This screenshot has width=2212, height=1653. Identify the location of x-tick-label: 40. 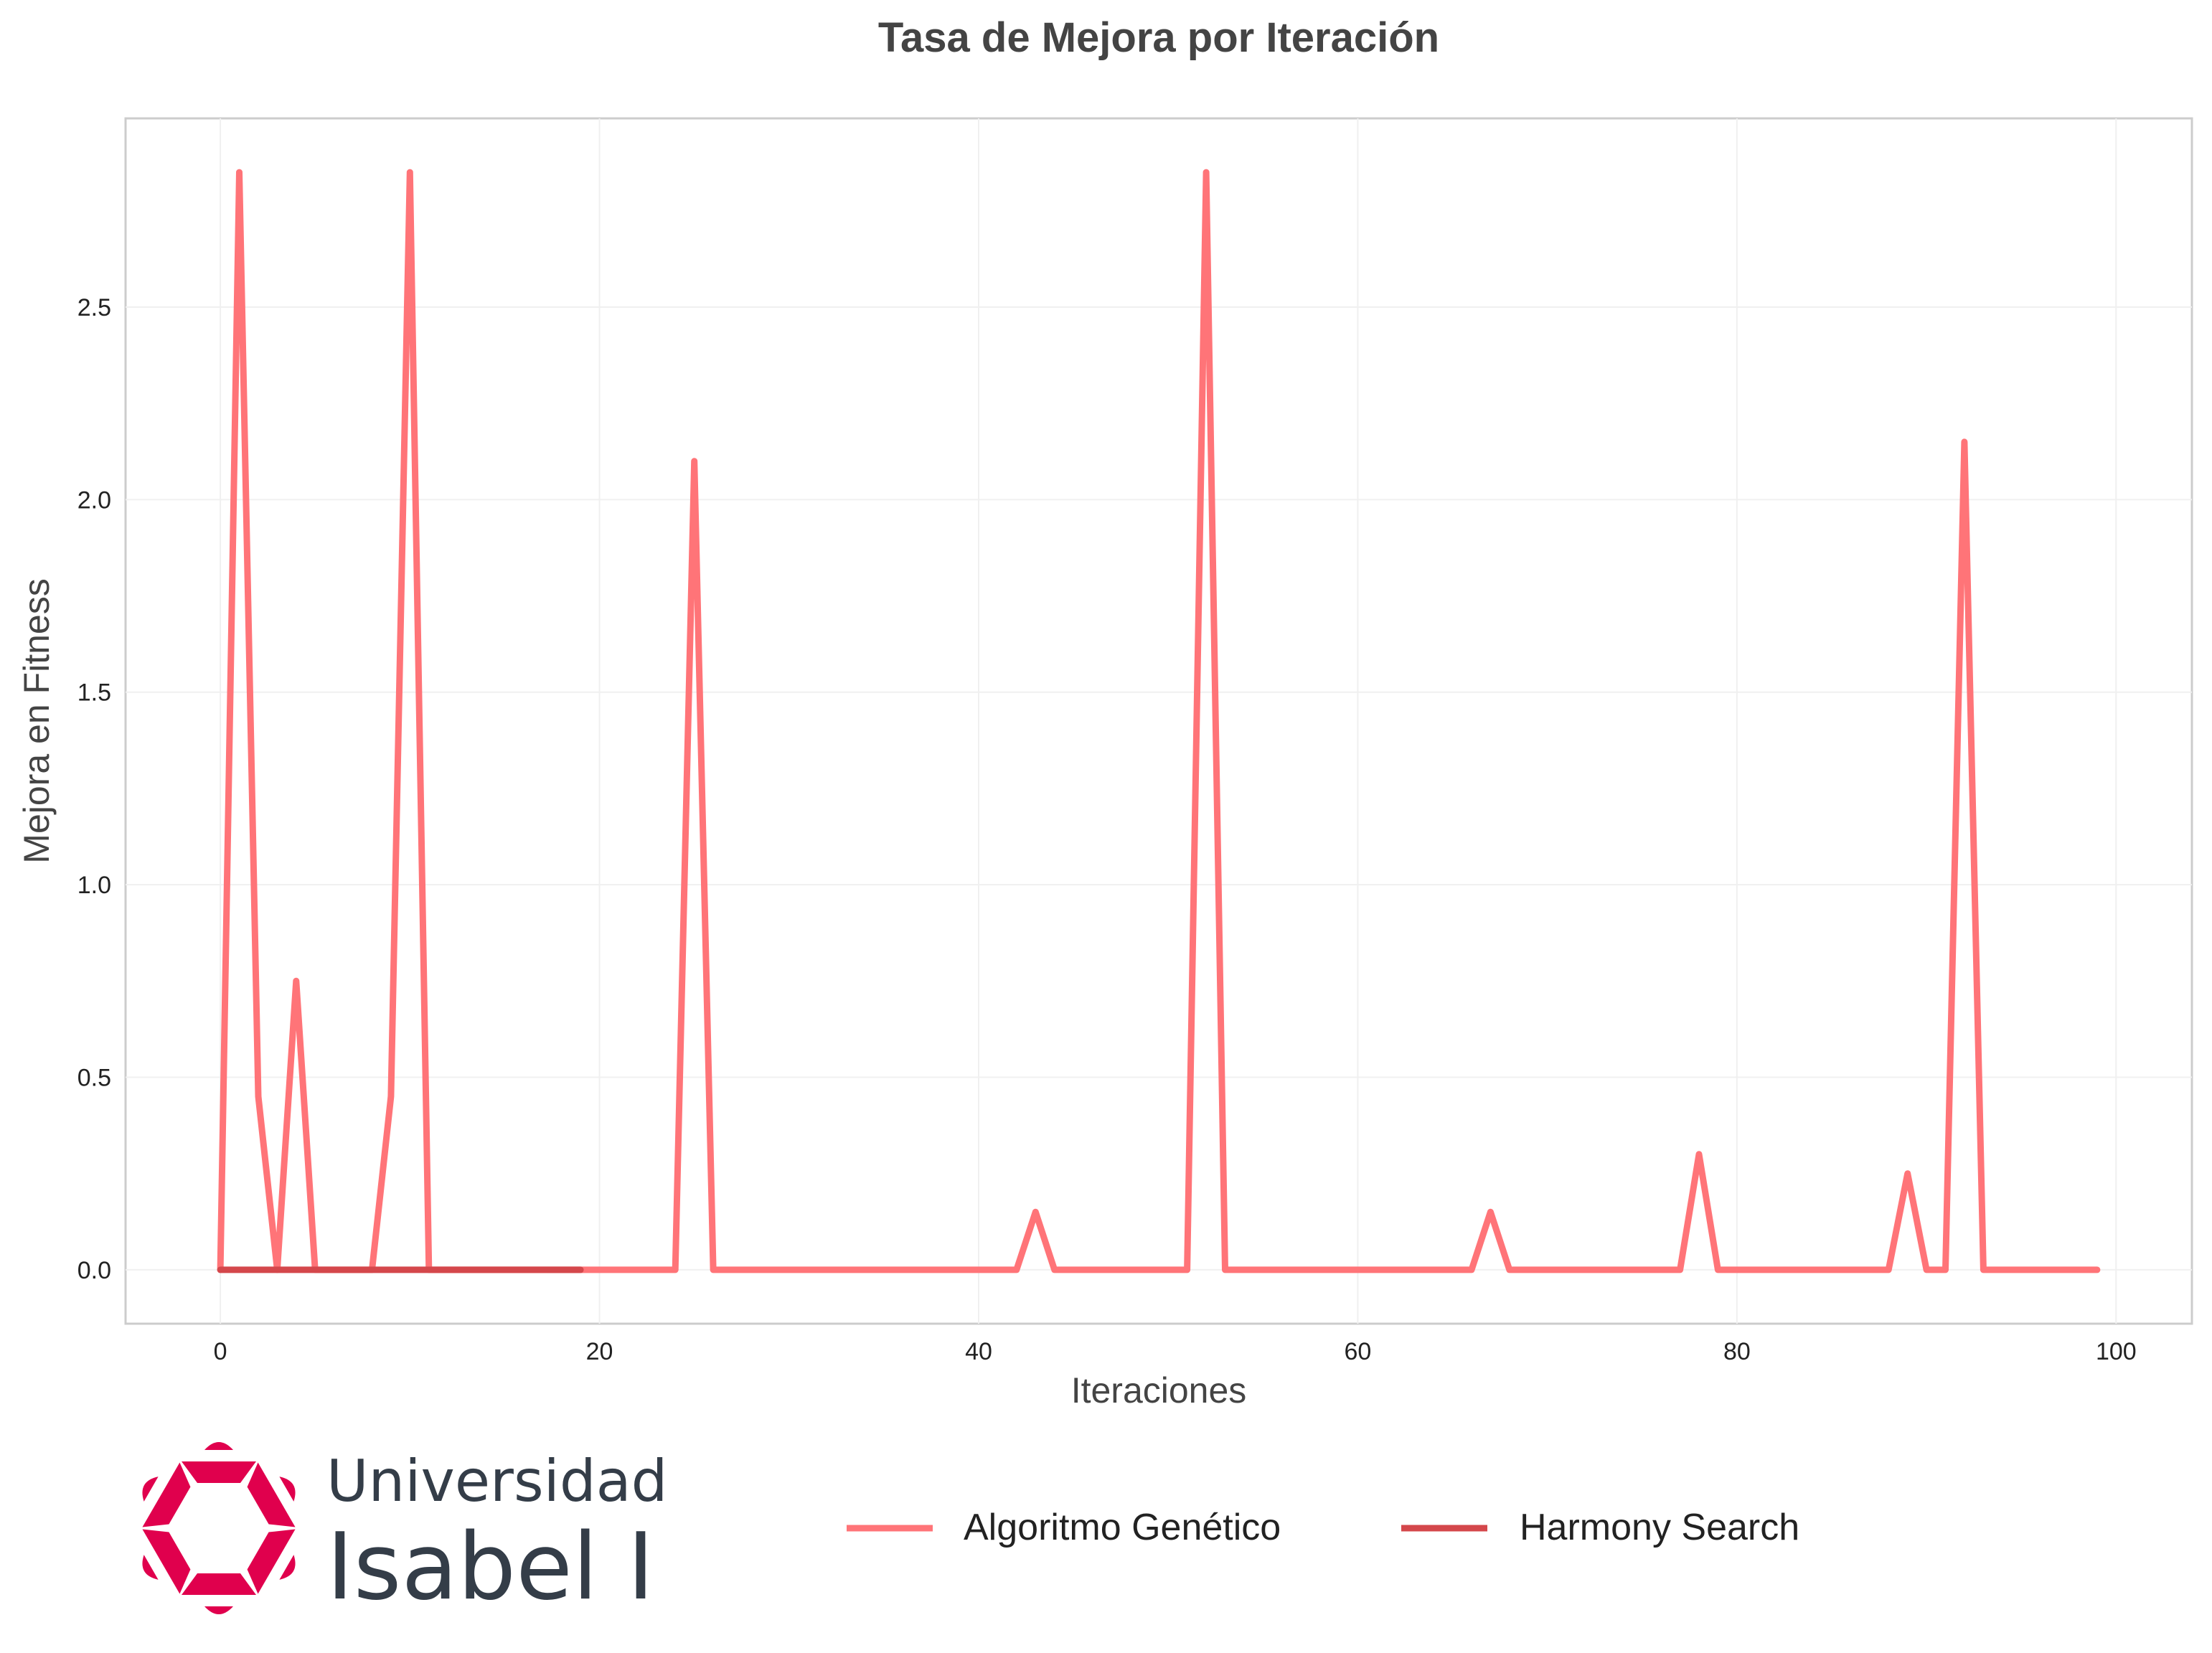
(979, 1351).